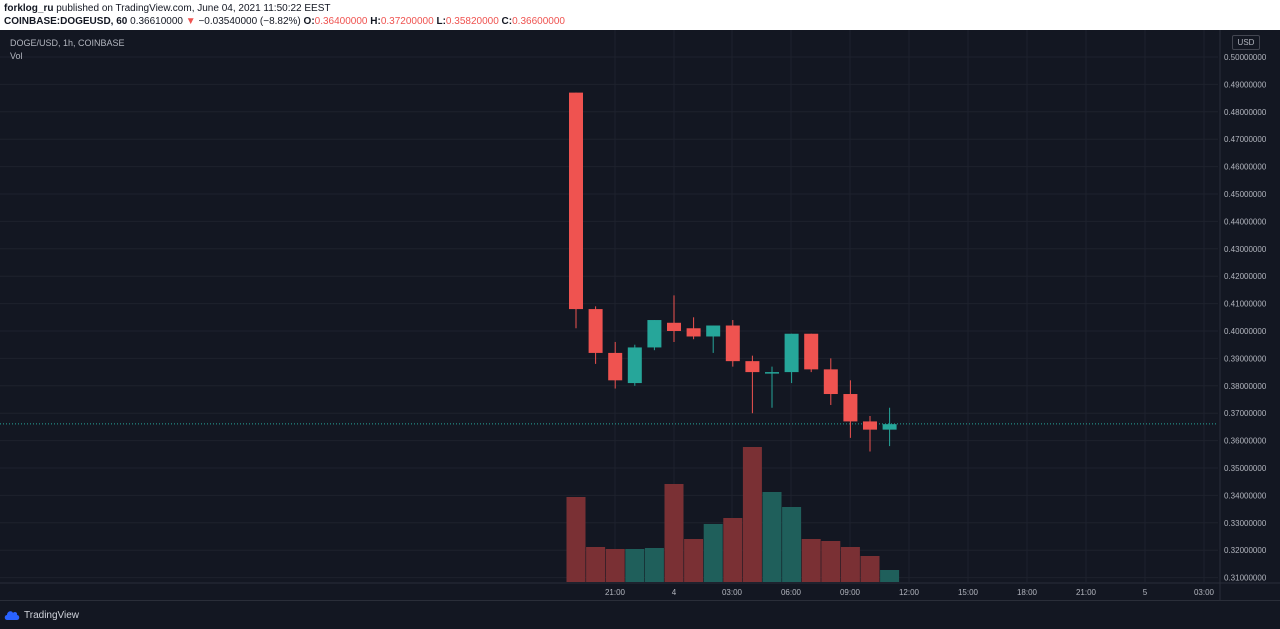  I want to click on price-axis-label: 0.40000000, so click(1245, 331).